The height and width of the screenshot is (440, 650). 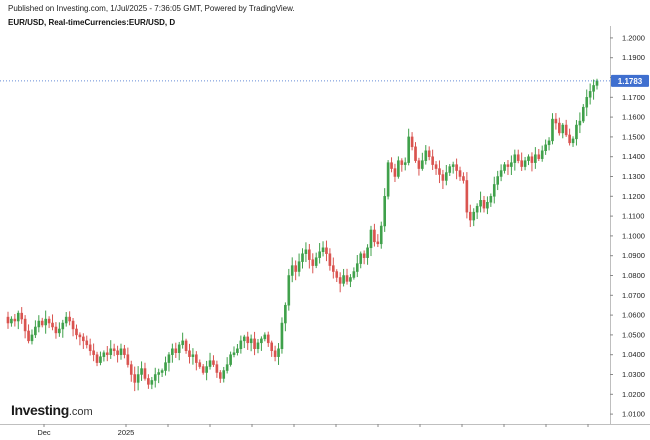 I want to click on last-price-badge, so click(x=630, y=80).